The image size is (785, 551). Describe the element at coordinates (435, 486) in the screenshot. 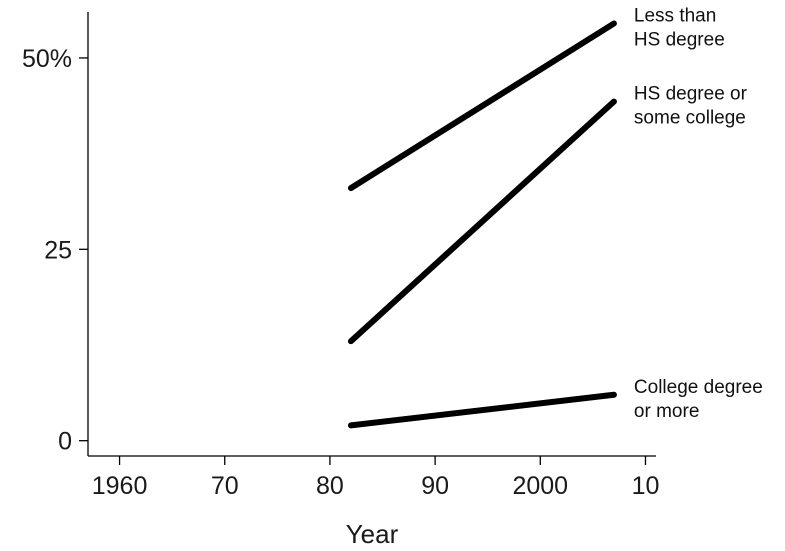

I see `x-tick-label: 90` at that location.